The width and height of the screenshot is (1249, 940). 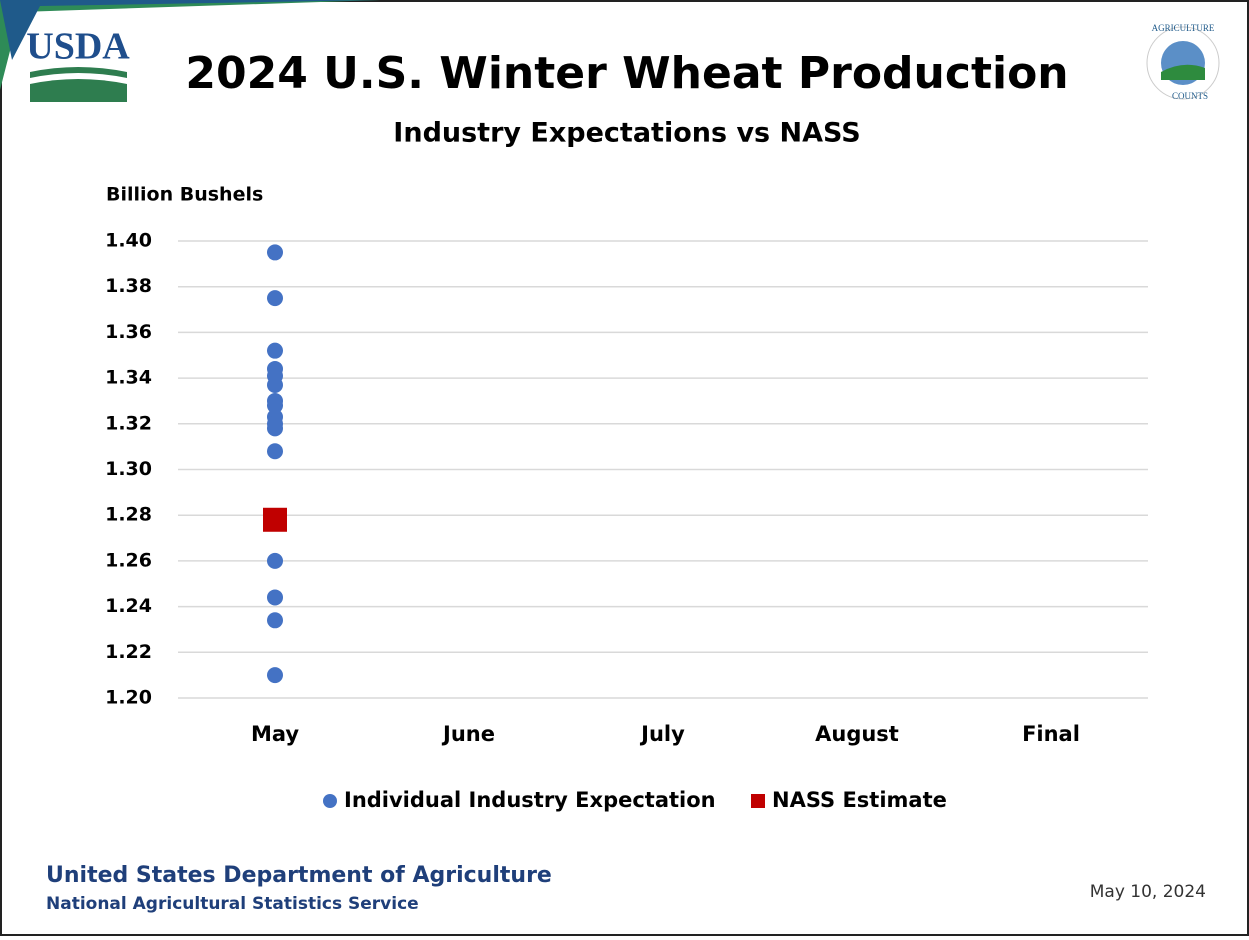 What do you see at coordinates (128, 332) in the screenshot?
I see `y-tick-label: 1.36` at bounding box center [128, 332].